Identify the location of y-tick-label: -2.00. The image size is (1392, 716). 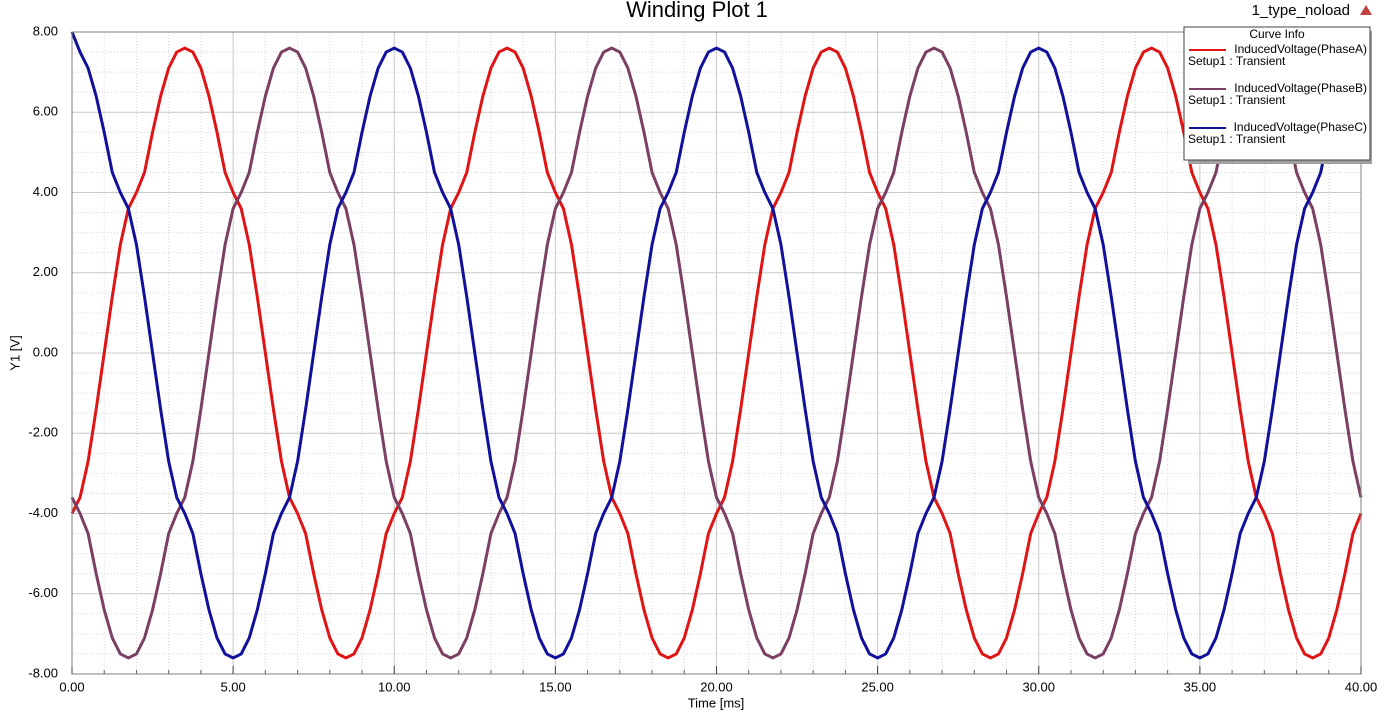
(43, 432).